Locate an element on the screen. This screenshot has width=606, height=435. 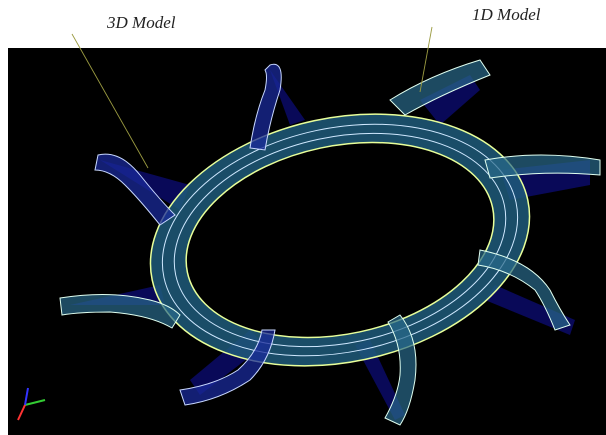
leader-3d is located at coordinates (110, 101).